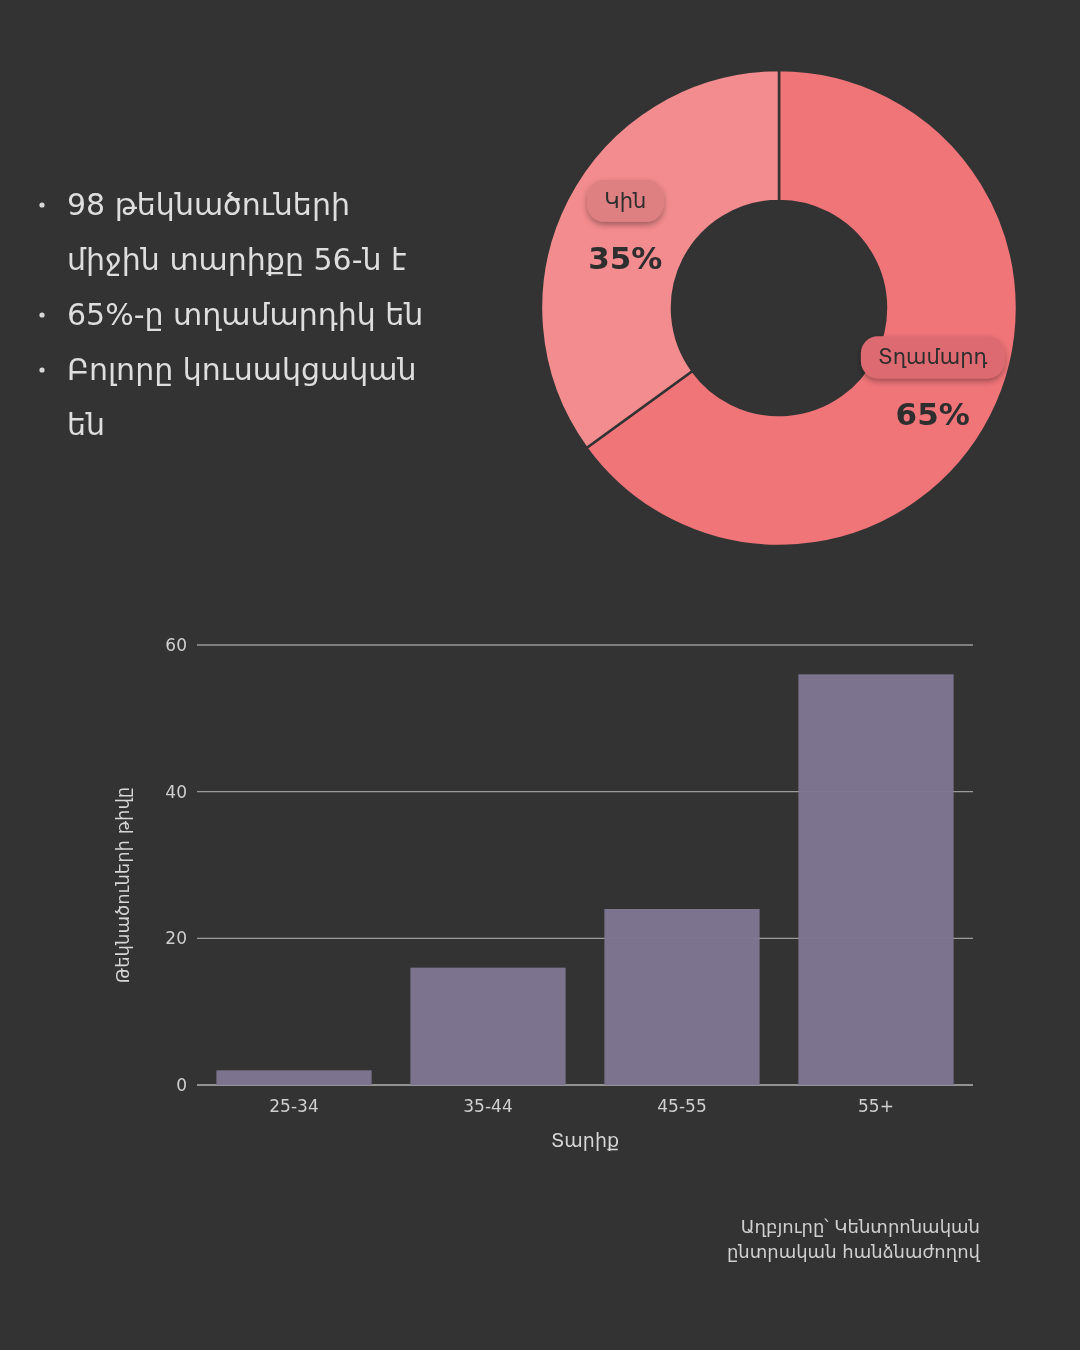 This screenshot has height=1350, width=1080. What do you see at coordinates (176, 938) in the screenshot?
I see `y-tick-label: 20` at bounding box center [176, 938].